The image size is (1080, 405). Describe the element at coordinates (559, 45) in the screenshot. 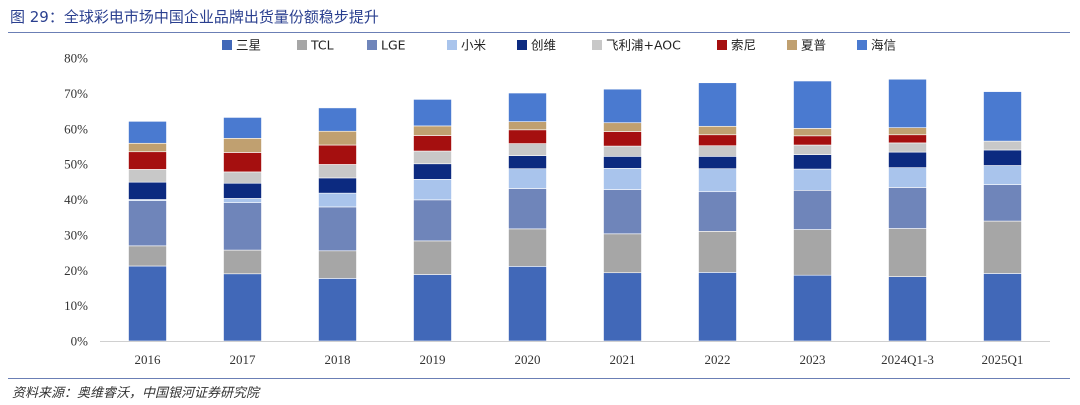

I see `chart-legend: 三星 TCL LGE 小米 创维 飞利浦+AOC 索尼 夏普 海信` at that location.